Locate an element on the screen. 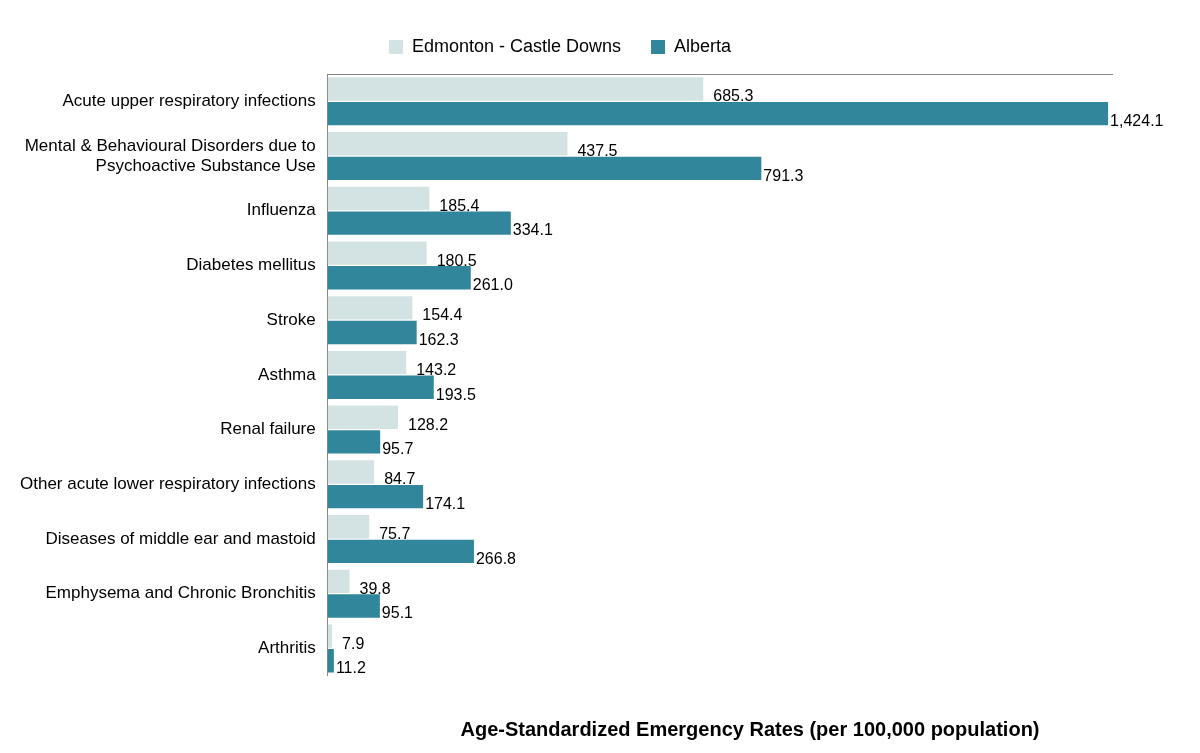 This screenshot has width=1200, height=753. data-label: 193.5 is located at coordinates (455, 394).